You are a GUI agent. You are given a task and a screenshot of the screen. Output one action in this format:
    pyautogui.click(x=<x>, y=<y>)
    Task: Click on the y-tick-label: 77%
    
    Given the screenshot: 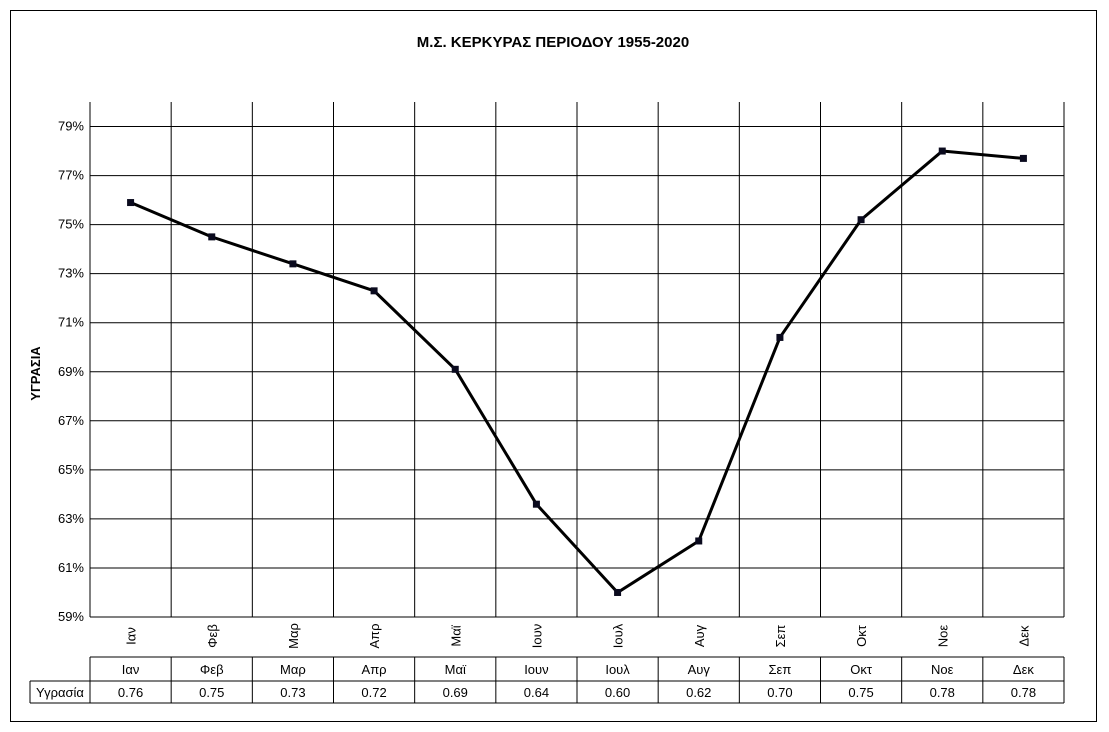 What is the action you would take?
    pyautogui.click(x=71, y=175)
    